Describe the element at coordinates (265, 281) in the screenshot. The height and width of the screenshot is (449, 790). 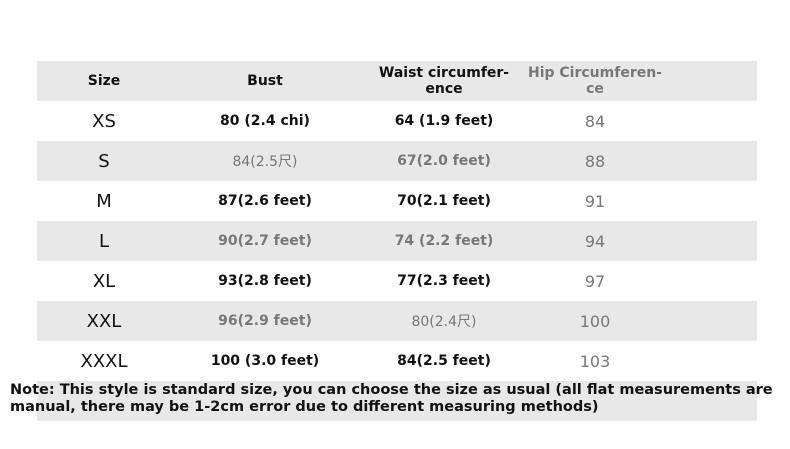
I see `table-cell: 93(2.8 feet)` at that location.